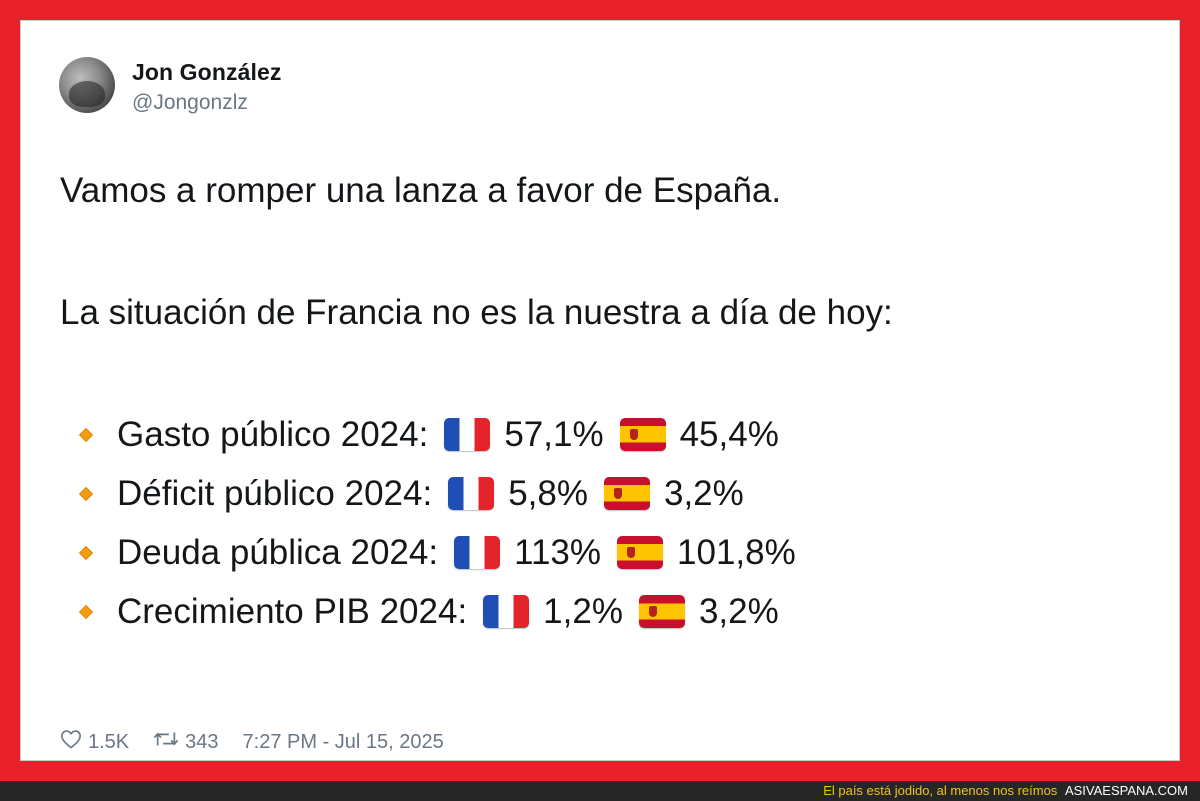 Image resolution: width=1200 pixels, height=801 pixels. What do you see at coordinates (207, 72) in the screenshot?
I see `author-display-name: Jon González` at bounding box center [207, 72].